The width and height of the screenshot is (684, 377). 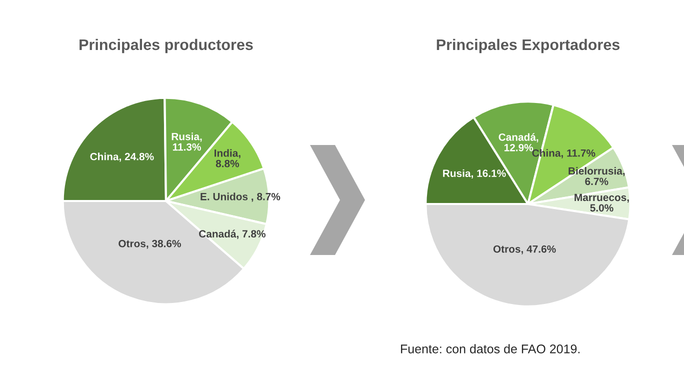 I want to click on slice-label: India, 8.8%, so click(x=227, y=158).